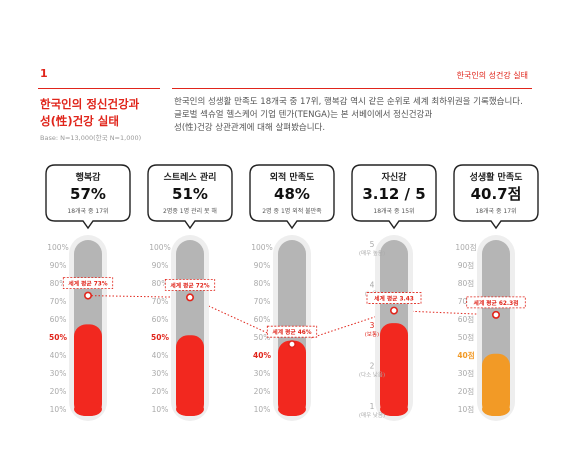 This screenshot has width=570, height=454. What do you see at coordinates (466, 337) in the screenshot?
I see `axis-tick-label: 50점` at bounding box center [466, 337].